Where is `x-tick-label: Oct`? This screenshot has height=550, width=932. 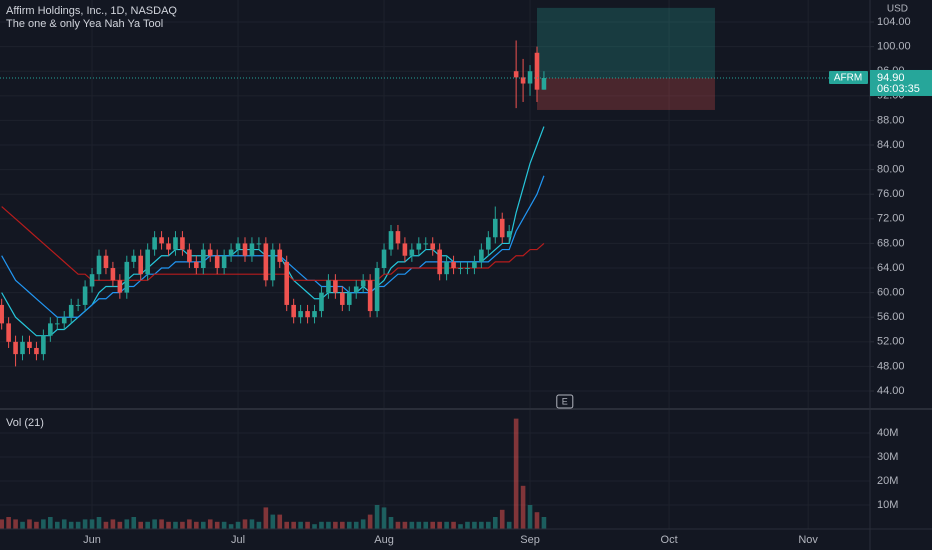 x-tick-label: Oct is located at coordinates (669, 540).